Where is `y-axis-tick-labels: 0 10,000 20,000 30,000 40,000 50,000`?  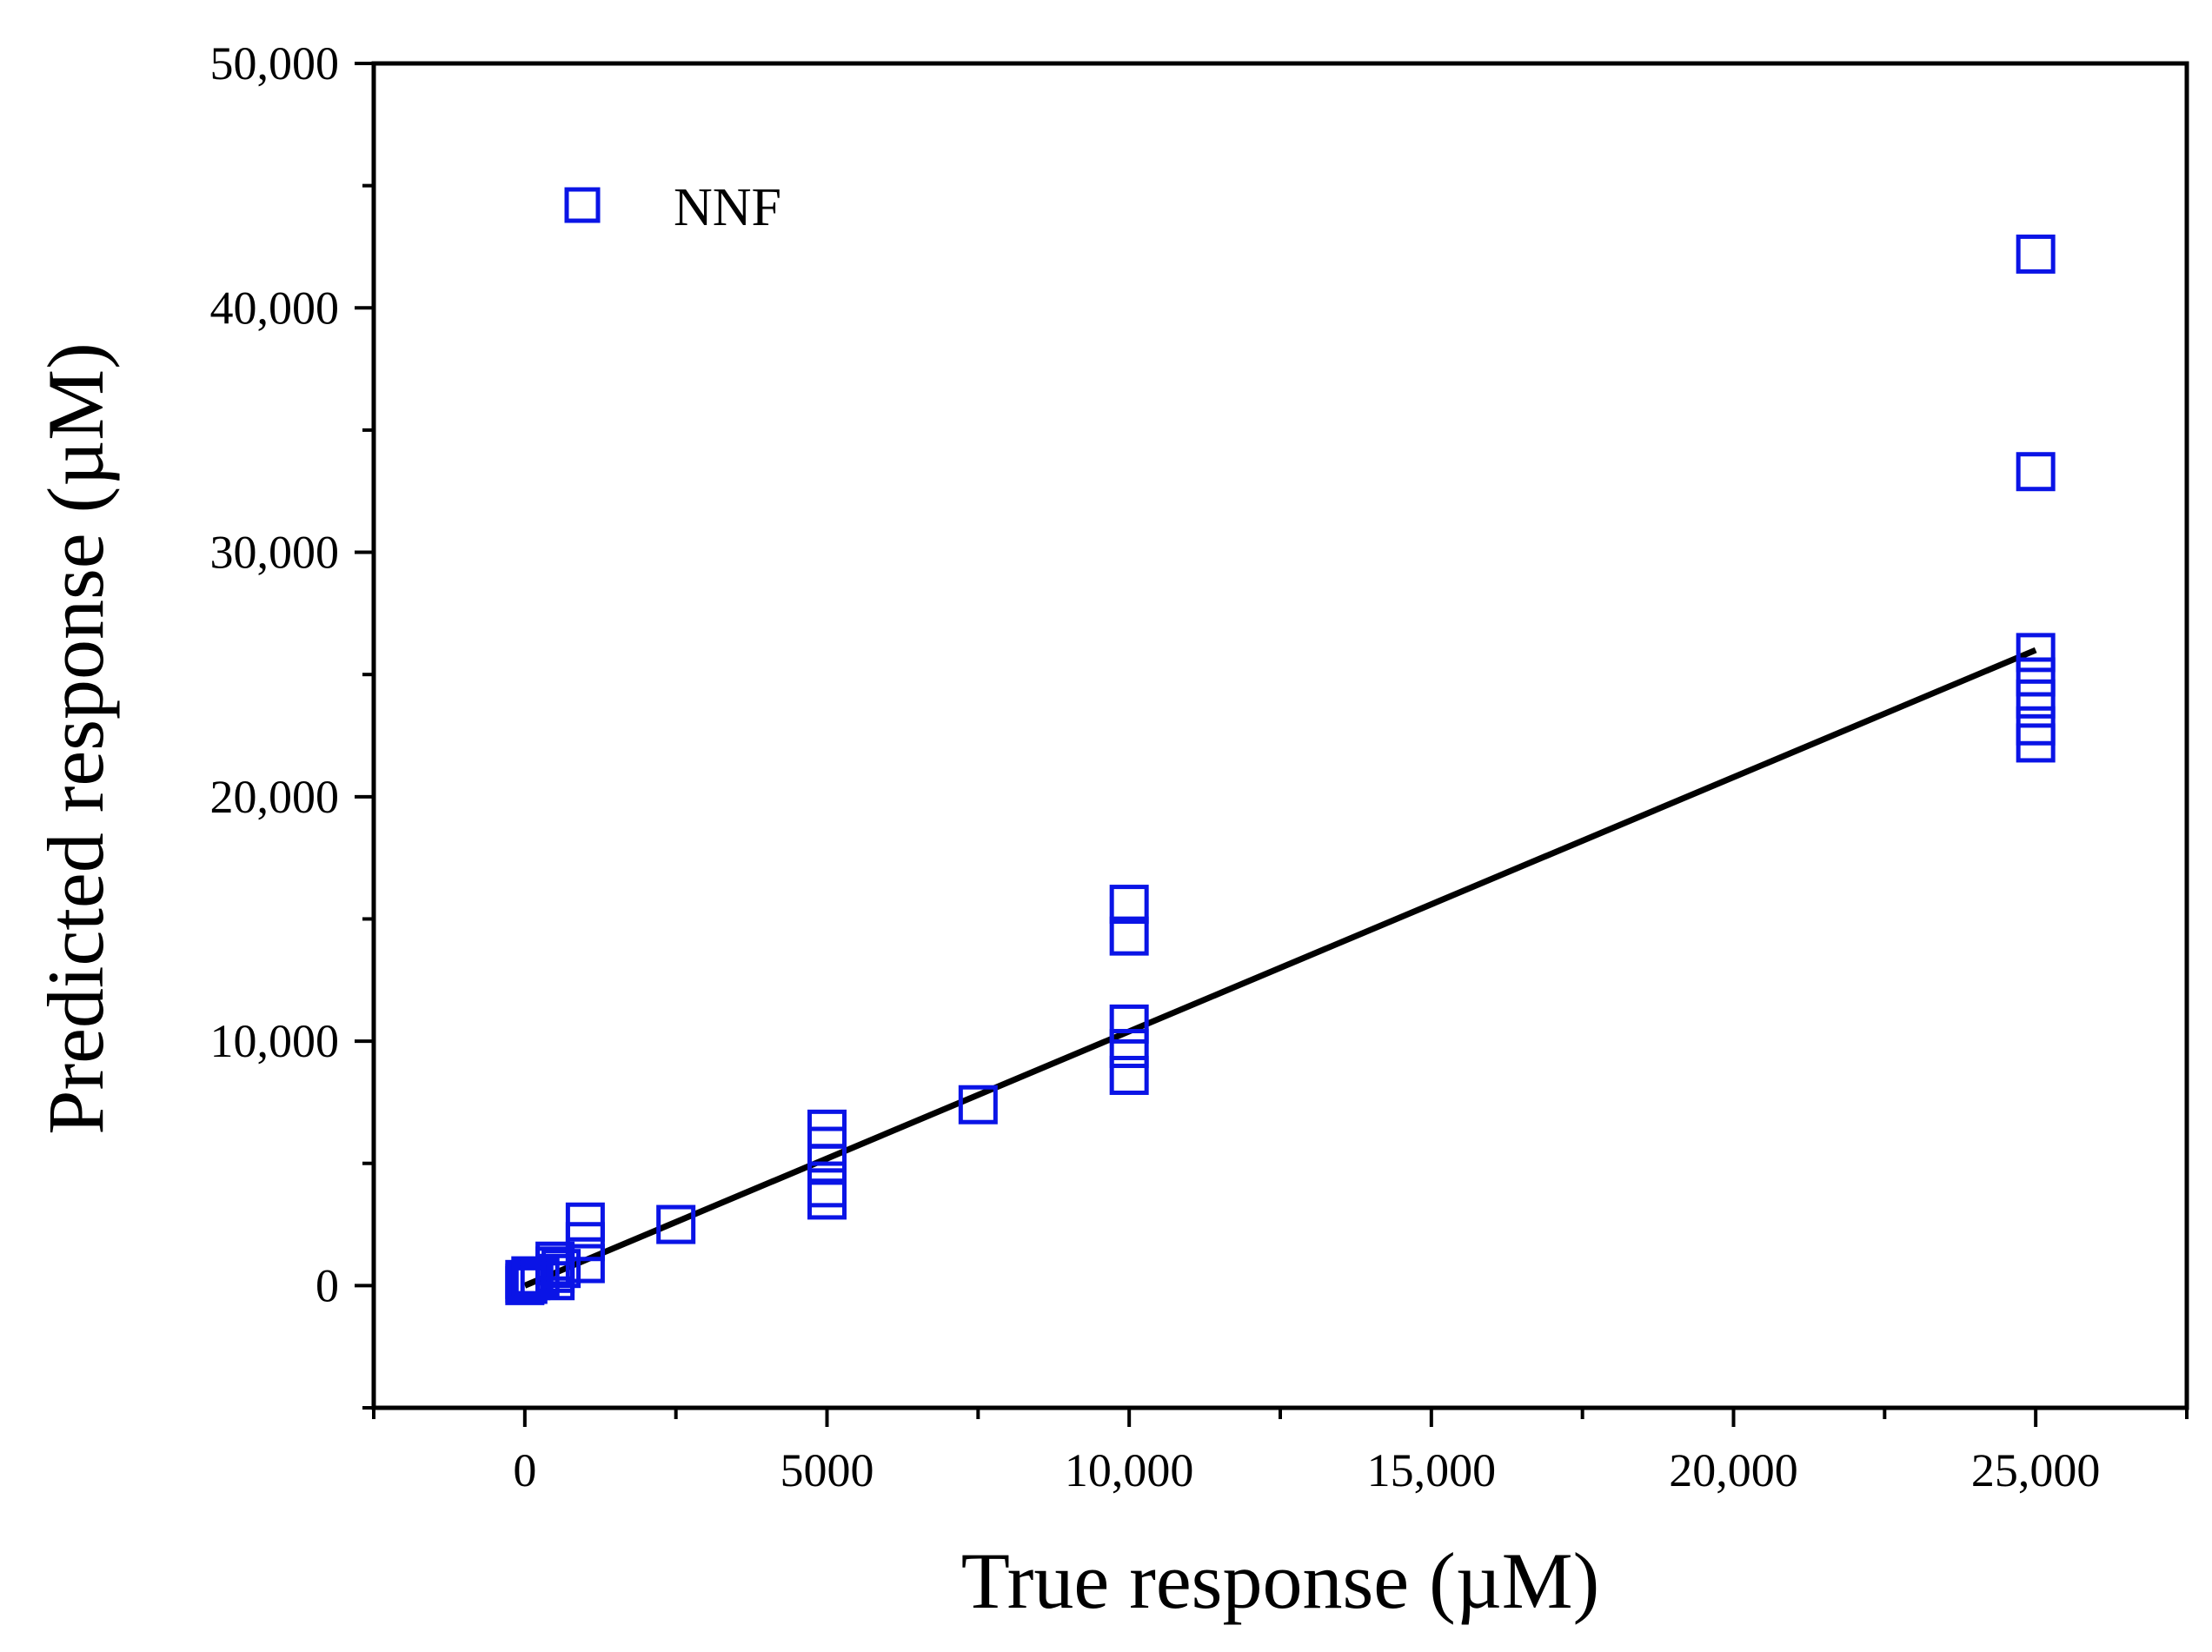
y-axis-tick-labels: 0 10,000 20,000 30,000 40,000 50,000 is located at coordinates (275, 674).